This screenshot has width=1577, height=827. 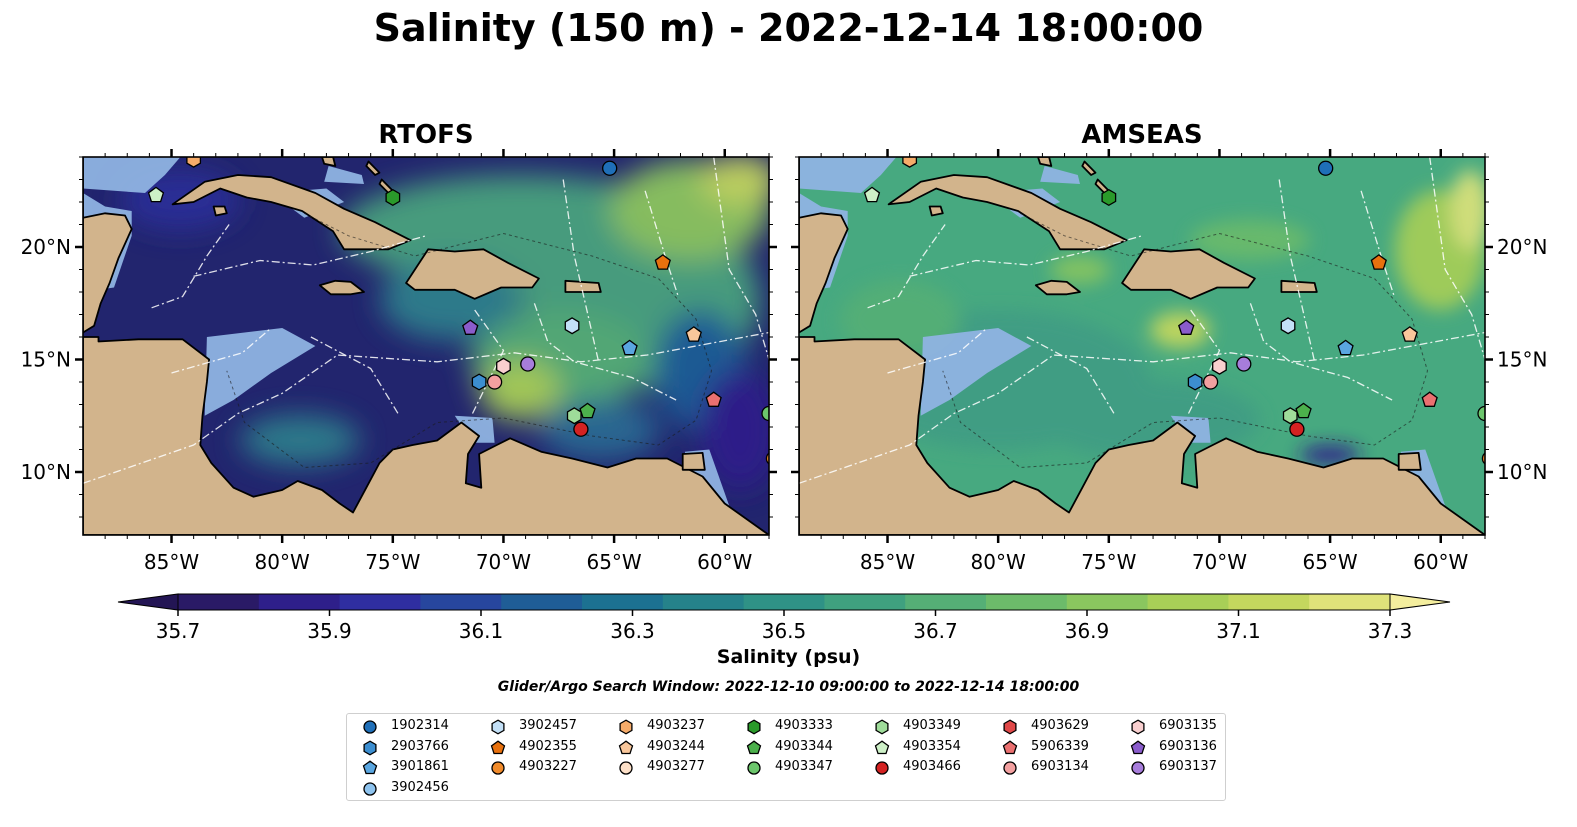 What do you see at coordinates (724, 562) in the screenshot?
I see `x-tick-label: 60°W` at bounding box center [724, 562].